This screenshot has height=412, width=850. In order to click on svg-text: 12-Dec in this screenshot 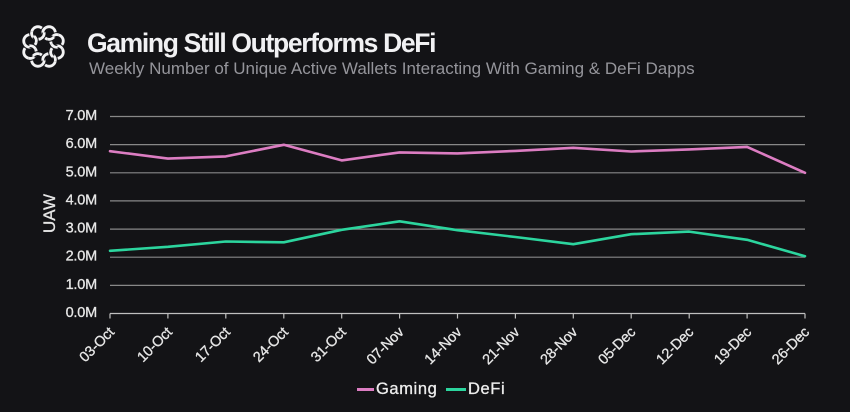, I will do `click(676, 347)`.